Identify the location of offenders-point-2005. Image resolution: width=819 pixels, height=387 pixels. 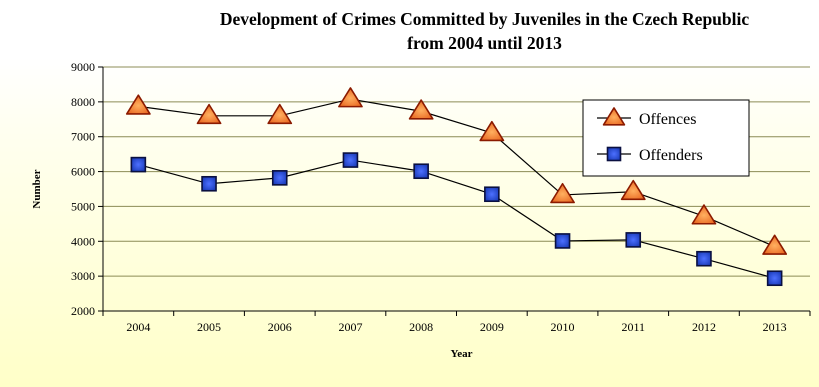
(209, 183).